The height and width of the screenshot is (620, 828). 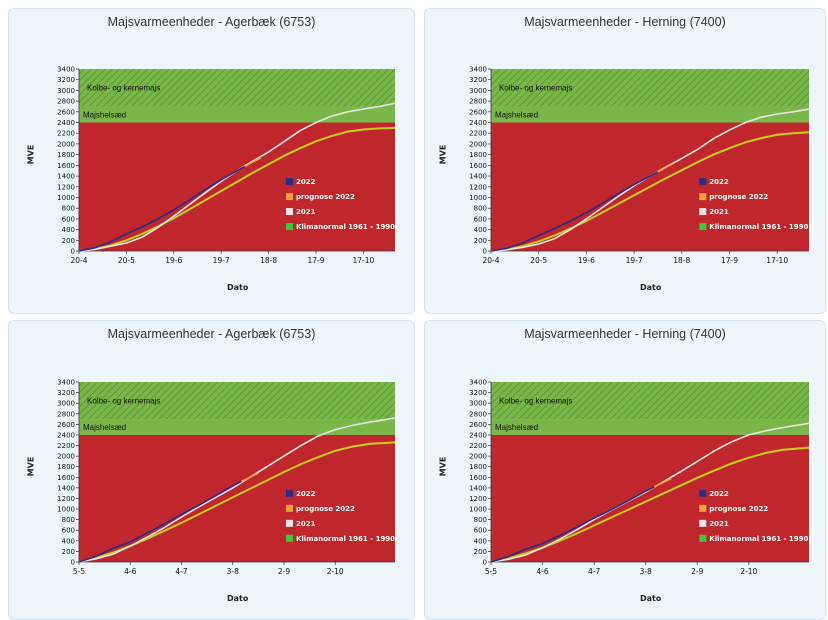 What do you see at coordinates (594, 571) in the screenshot?
I see `x-tick-label: 4-7` at bounding box center [594, 571].